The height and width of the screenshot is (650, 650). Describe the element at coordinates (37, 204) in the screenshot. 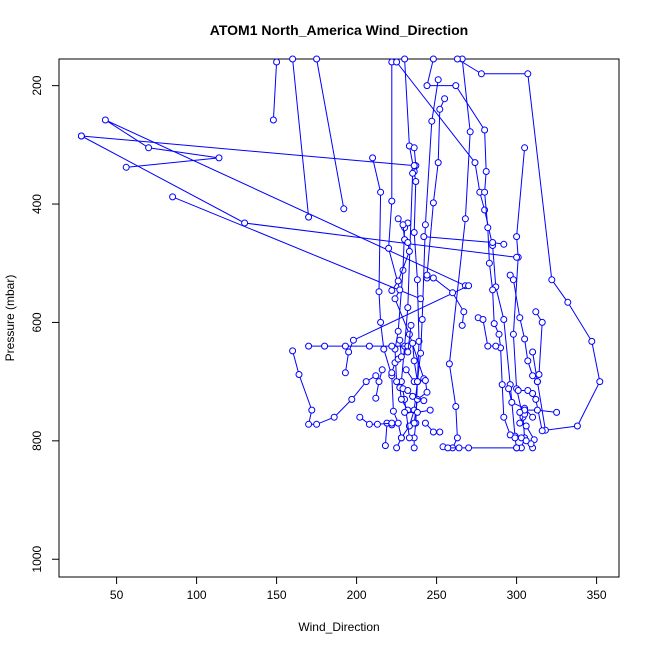

I see `y-tick-label: 400` at that location.